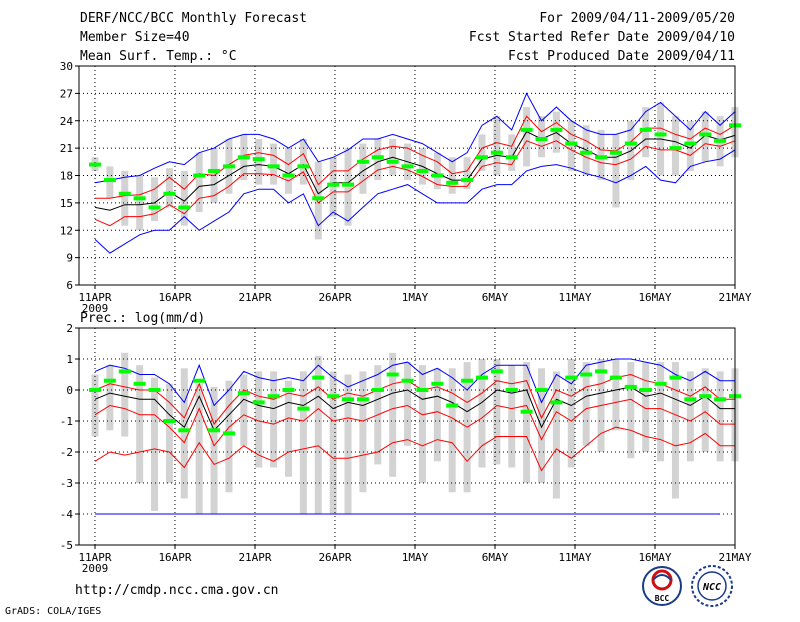 This screenshot has width=800, height=622. What do you see at coordinates (66, 203) in the screenshot?
I see `y-tick-label: 15` at bounding box center [66, 203].